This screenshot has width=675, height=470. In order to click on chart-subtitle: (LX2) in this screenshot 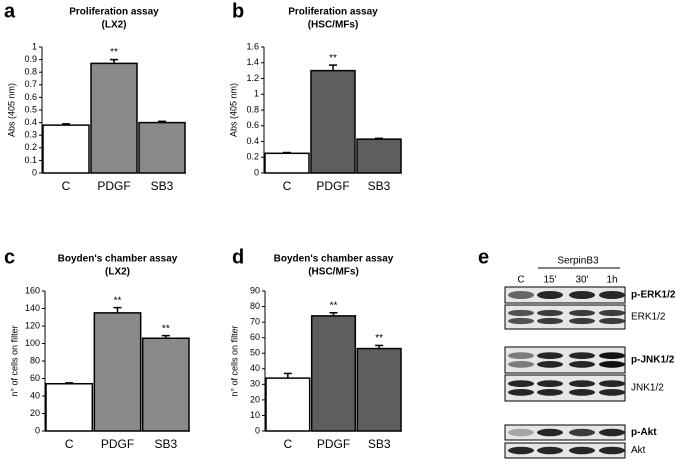, I will do `click(114, 25)`.